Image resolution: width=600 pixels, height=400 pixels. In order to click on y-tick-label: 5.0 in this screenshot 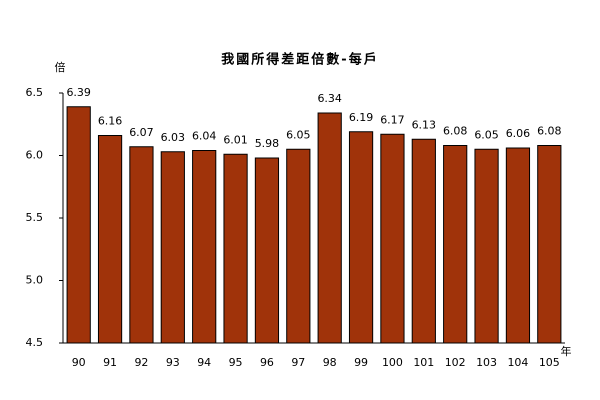, I will do `click(35, 280)`.